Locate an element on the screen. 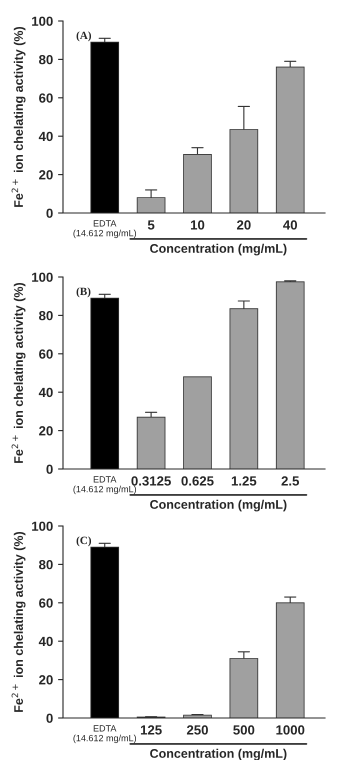  x-tick-label: 20 is located at coordinates (243, 225).